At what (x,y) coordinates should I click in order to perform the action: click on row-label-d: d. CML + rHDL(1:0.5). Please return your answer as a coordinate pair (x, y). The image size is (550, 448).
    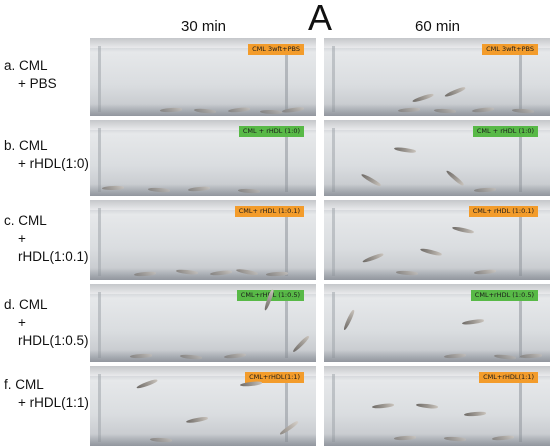
    Looking at the image, I should click on (48, 323).